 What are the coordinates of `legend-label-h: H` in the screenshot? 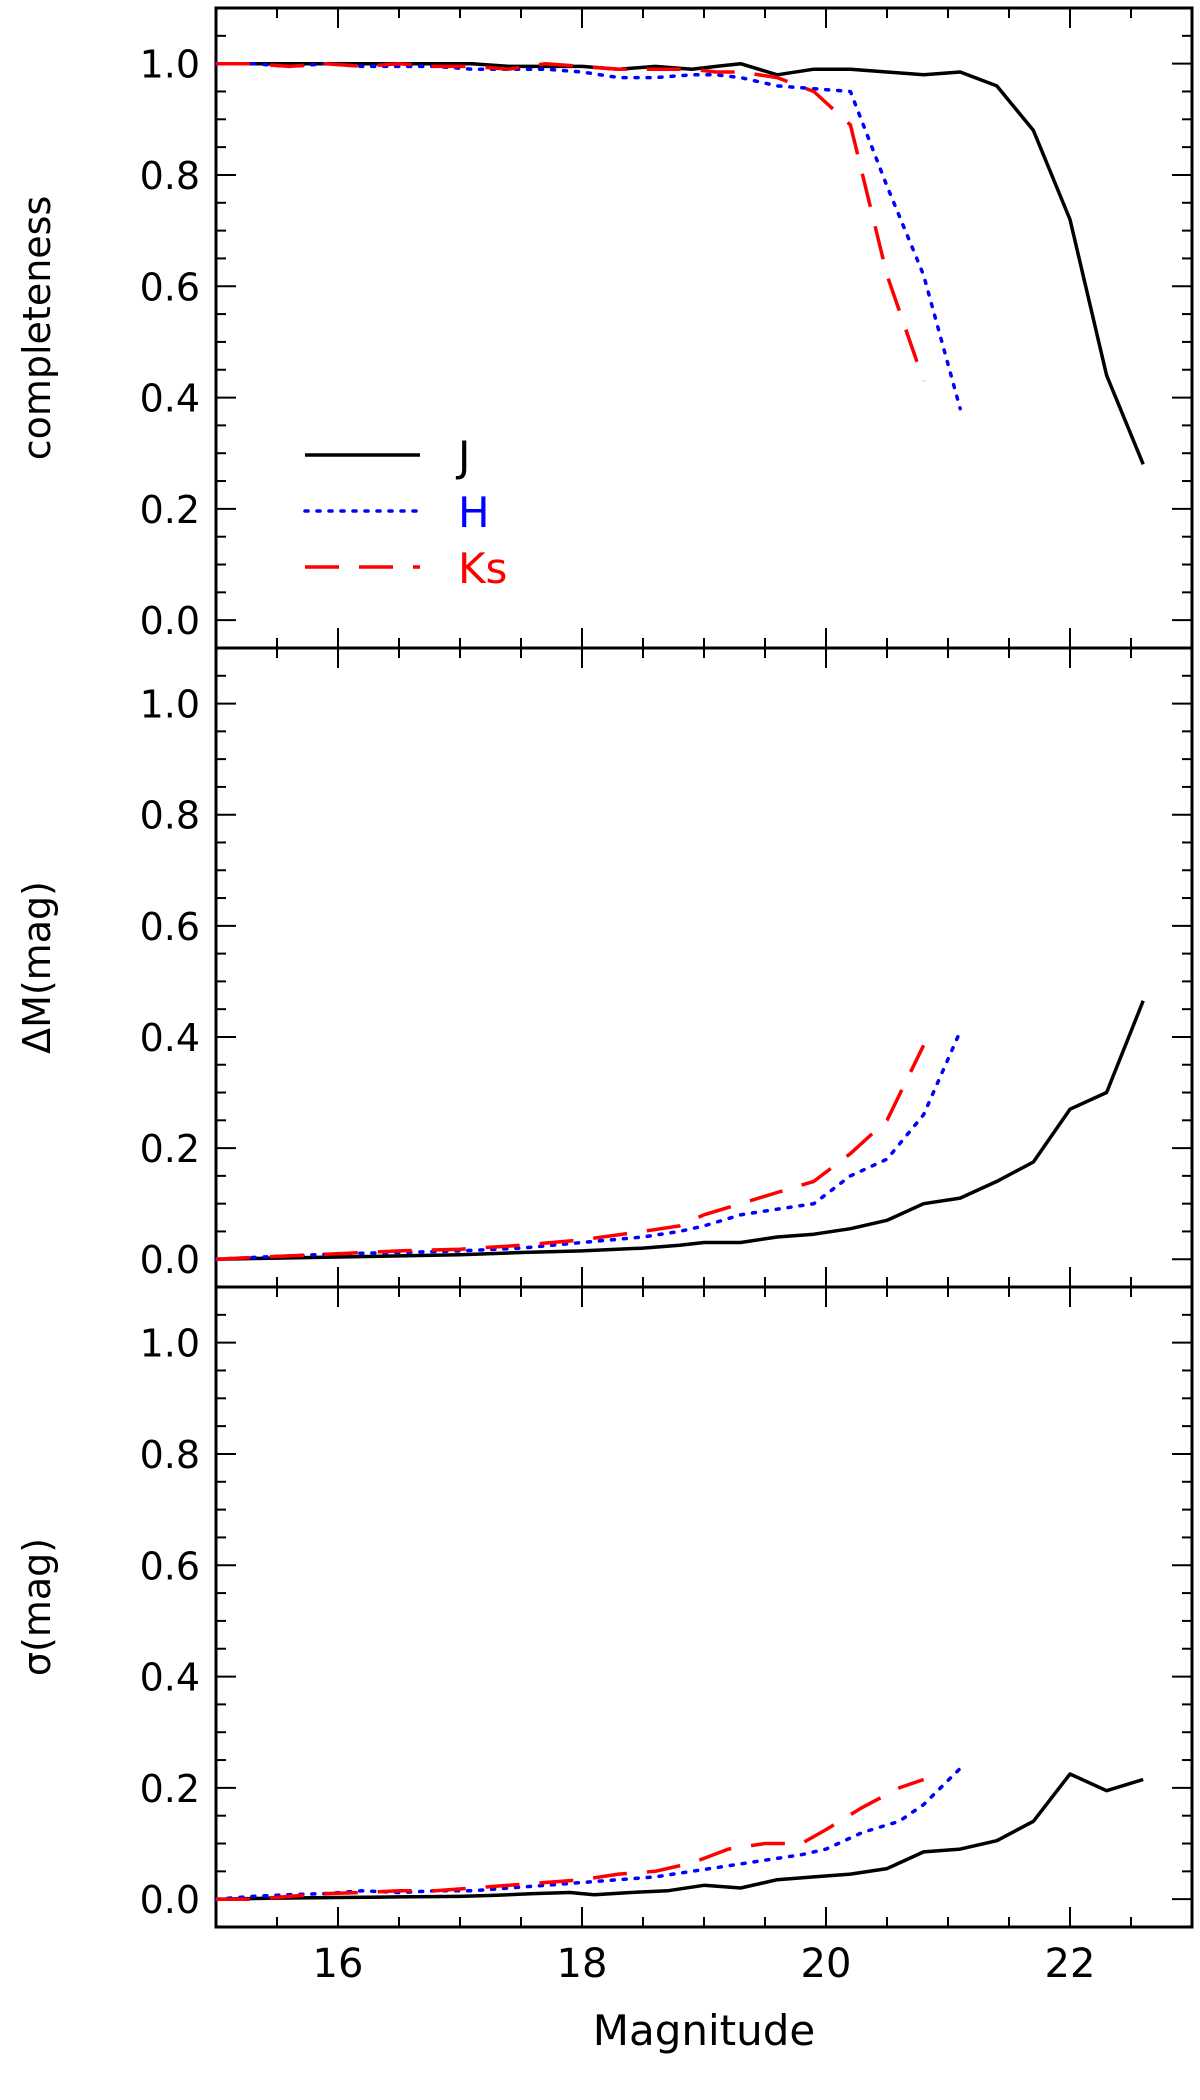 It's located at (474, 512).